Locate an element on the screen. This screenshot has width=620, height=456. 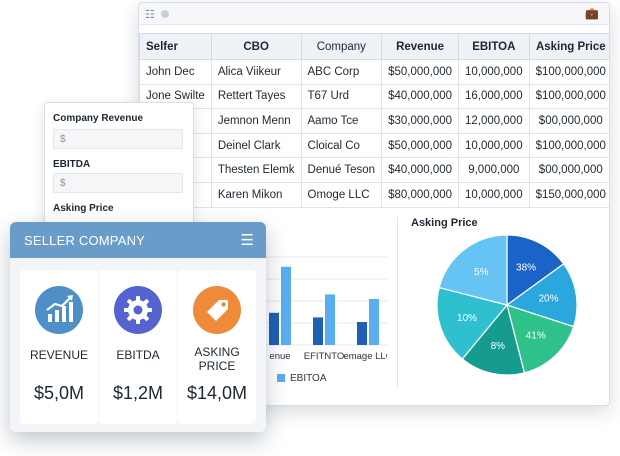
seller-cell: John Dec is located at coordinates (175, 72).